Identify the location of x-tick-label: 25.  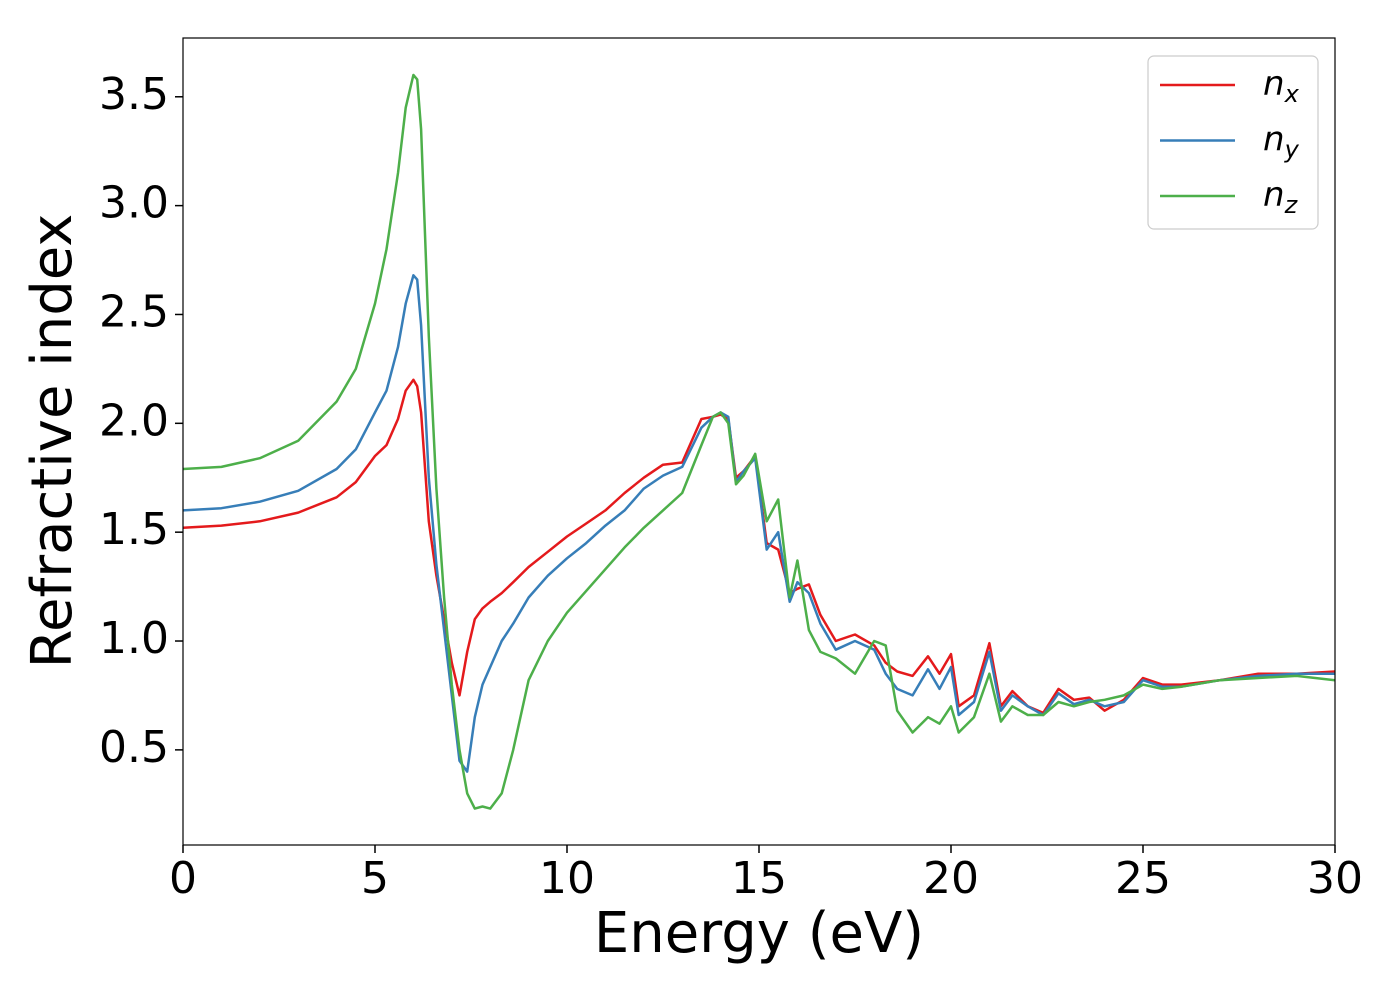
(1143, 878).